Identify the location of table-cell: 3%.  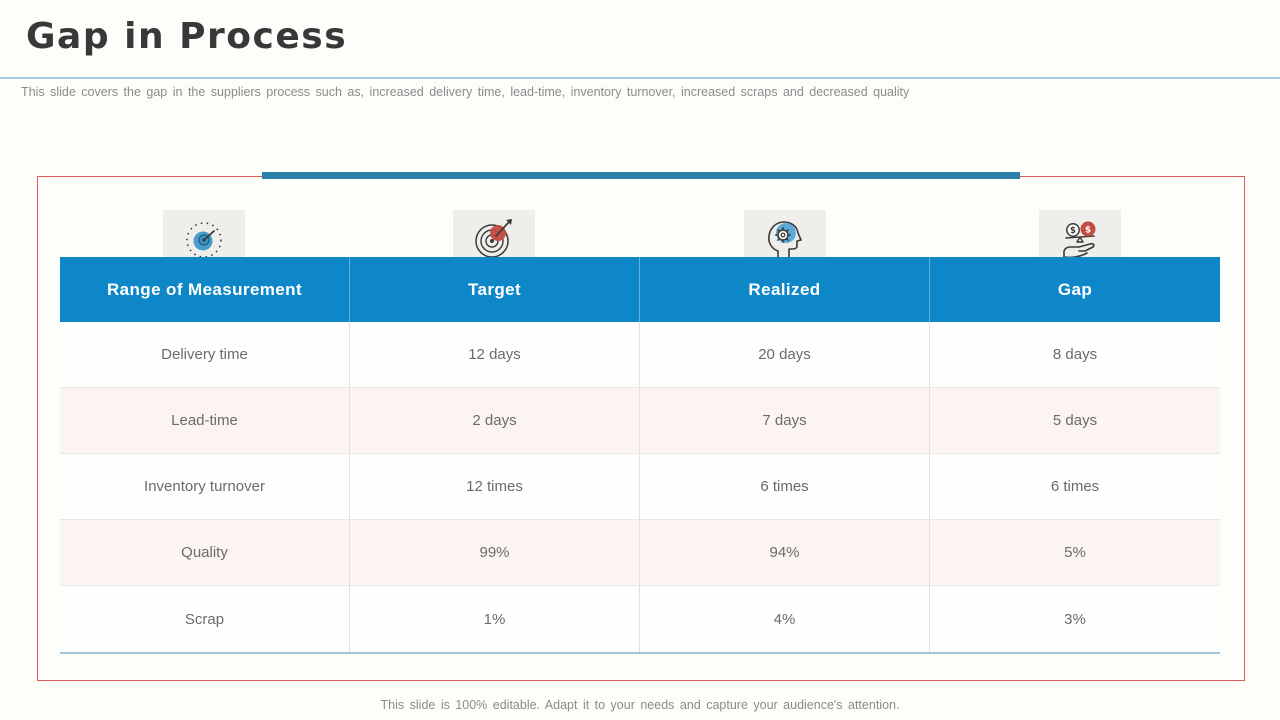
(1075, 619).